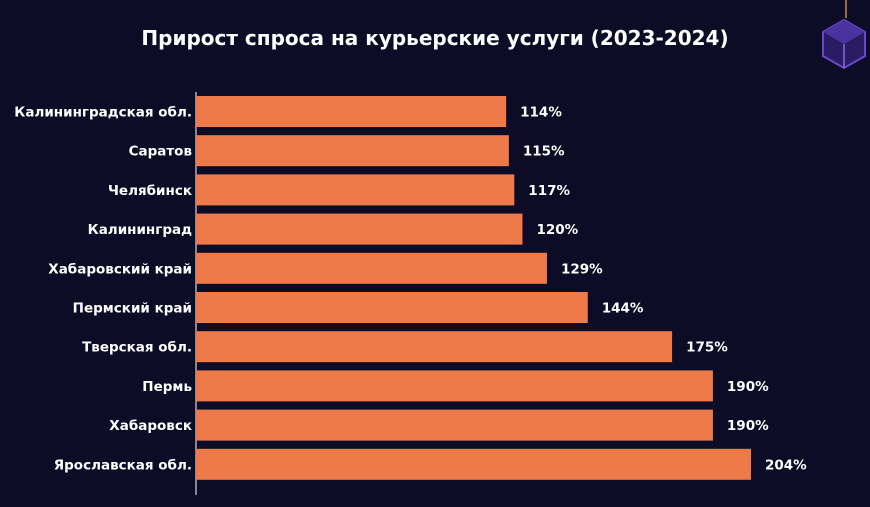 The height and width of the screenshot is (507, 870). What do you see at coordinates (786, 465) in the screenshot?
I see `value-label: 204%` at bounding box center [786, 465].